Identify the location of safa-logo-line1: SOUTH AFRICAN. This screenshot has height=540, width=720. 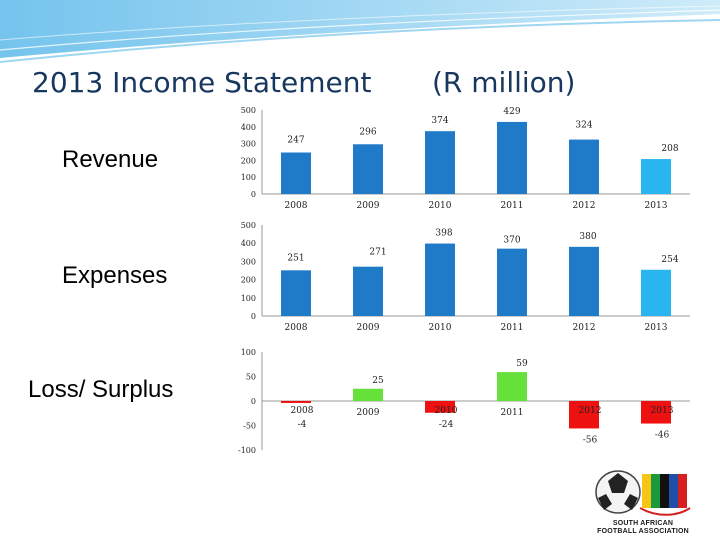
(643, 523).